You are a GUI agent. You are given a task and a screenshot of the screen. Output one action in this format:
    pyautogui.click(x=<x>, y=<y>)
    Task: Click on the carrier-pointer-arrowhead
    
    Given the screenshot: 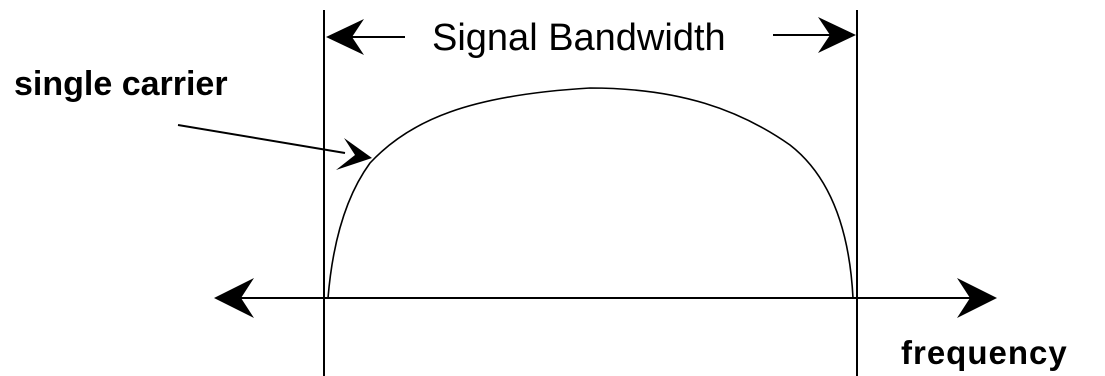 What is the action you would take?
    pyautogui.click(x=354, y=154)
    